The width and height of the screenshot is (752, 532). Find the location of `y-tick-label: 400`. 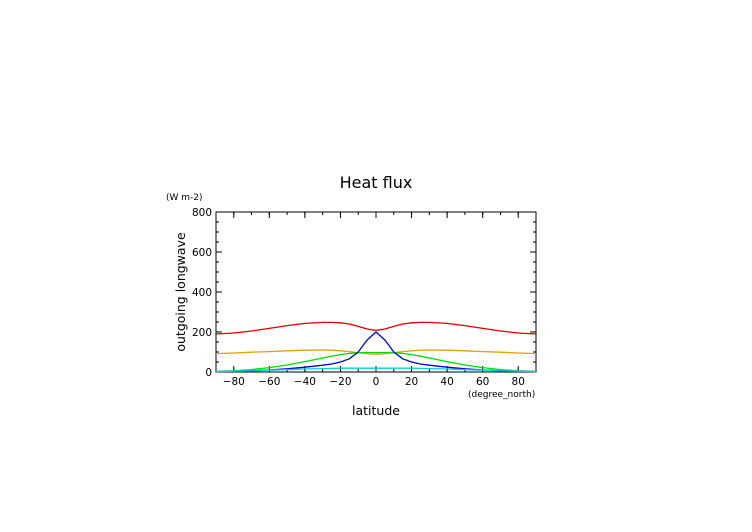

y-tick-label: 400 is located at coordinates (202, 293).